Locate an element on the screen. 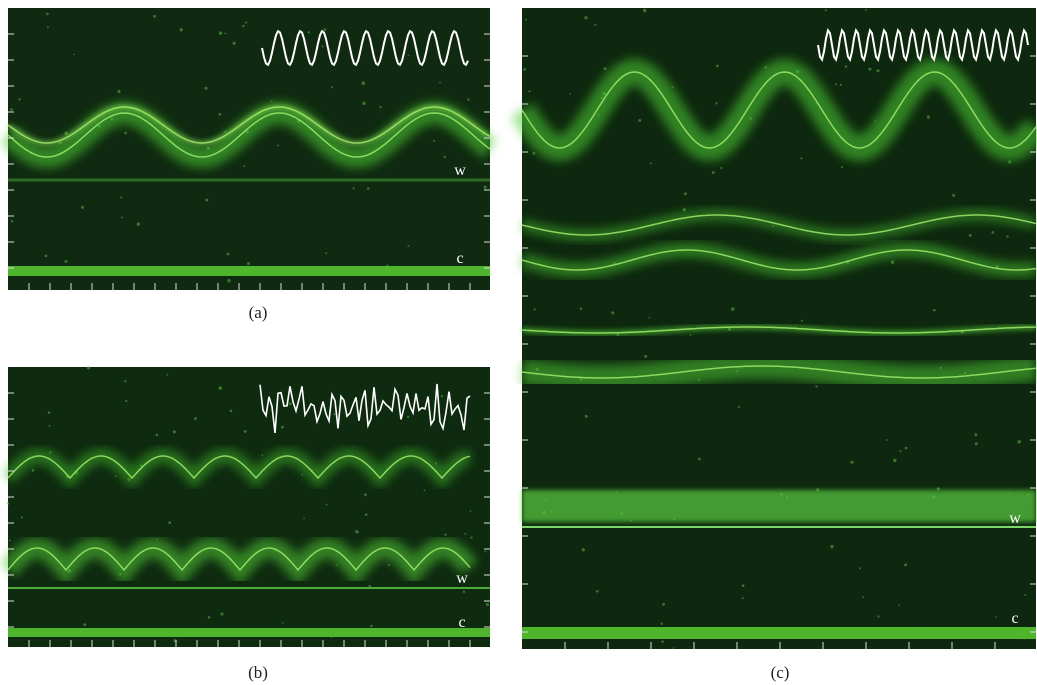  wall-band is located at coordinates (779, 506).